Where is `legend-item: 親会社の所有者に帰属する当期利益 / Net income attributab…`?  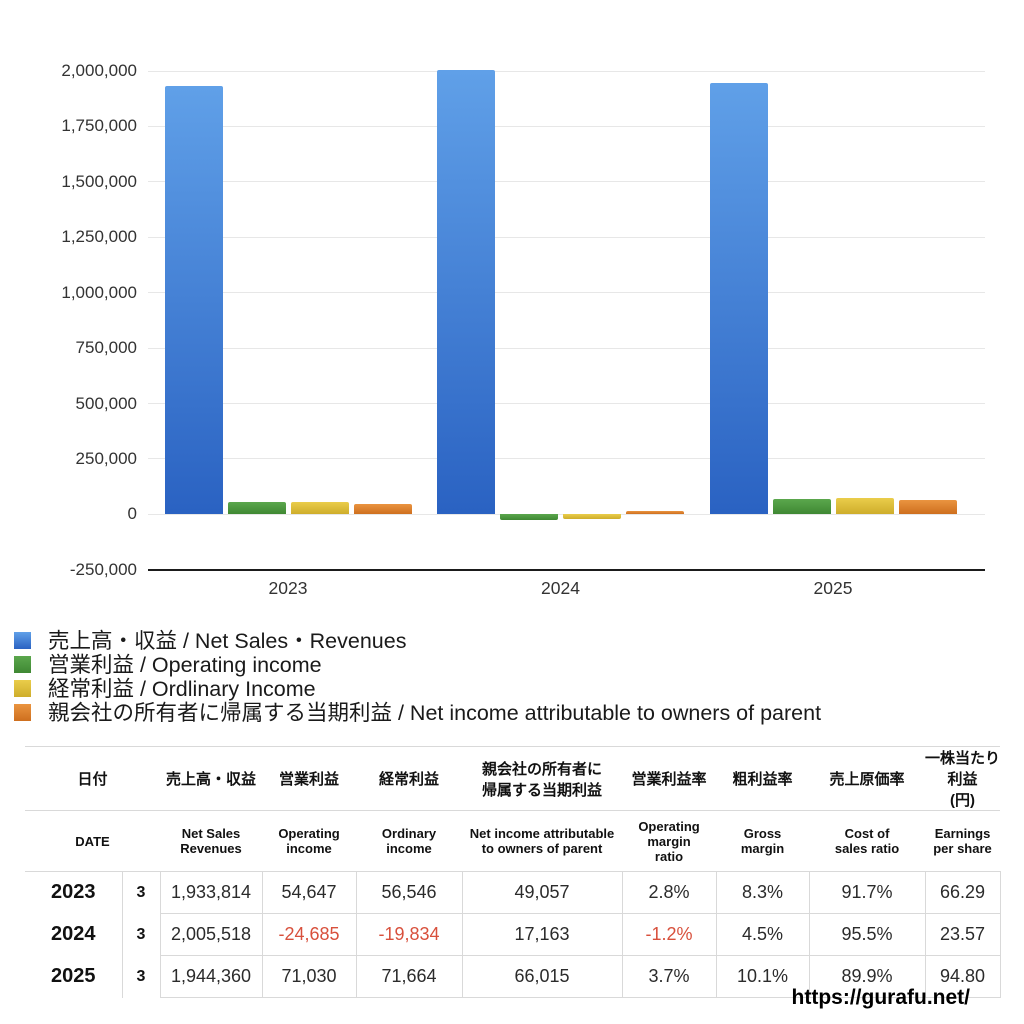 legend-item: 親会社の所有者に帰属する当期利益 / Net income attributab… is located at coordinates (417, 713).